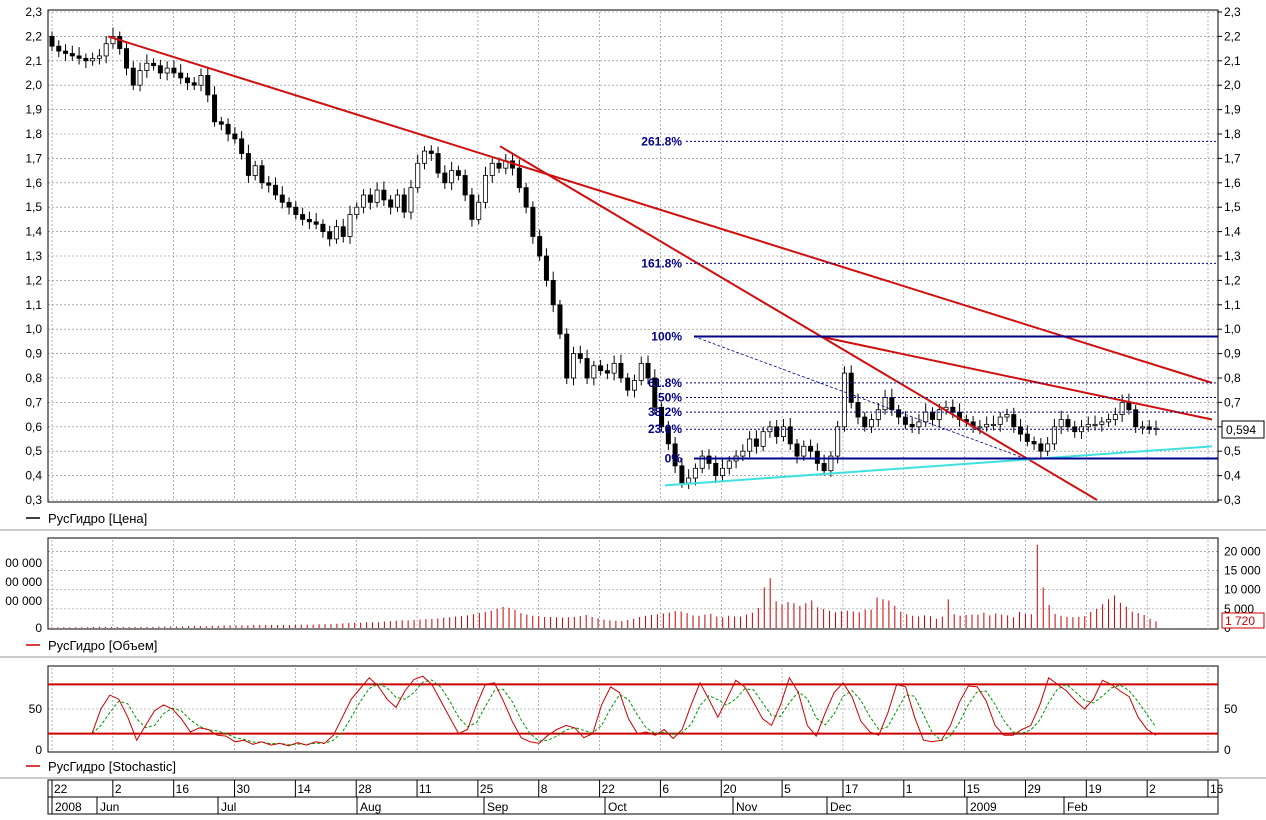  Describe the element at coordinates (1232, 36) in the screenshot. I see `price-tick-right: 2,2` at that location.